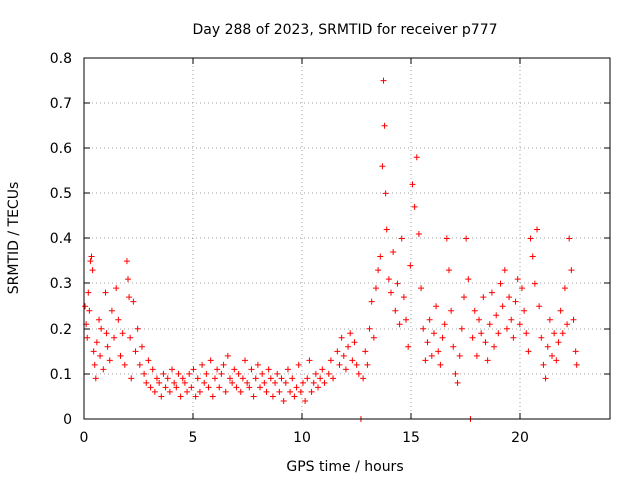 This screenshot has height=480, width=640. Describe the element at coordinates (193, 438) in the screenshot. I see `x-tick-label-5: 5` at that location.